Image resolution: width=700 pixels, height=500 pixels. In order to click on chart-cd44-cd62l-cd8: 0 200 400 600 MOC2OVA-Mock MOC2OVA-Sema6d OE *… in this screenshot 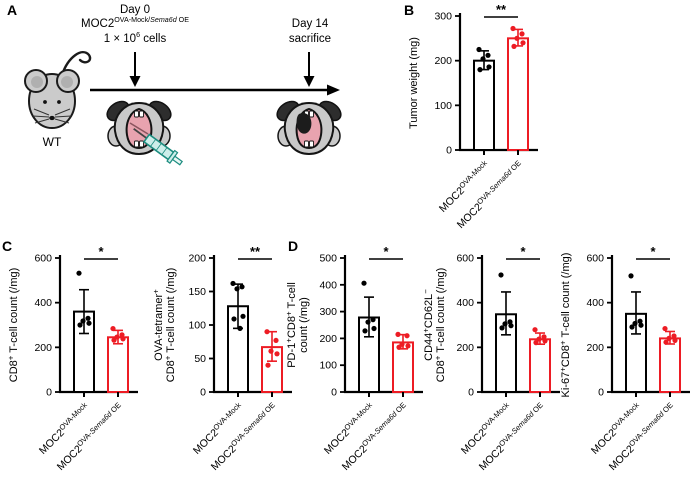, I will do `click(500, 367)`.